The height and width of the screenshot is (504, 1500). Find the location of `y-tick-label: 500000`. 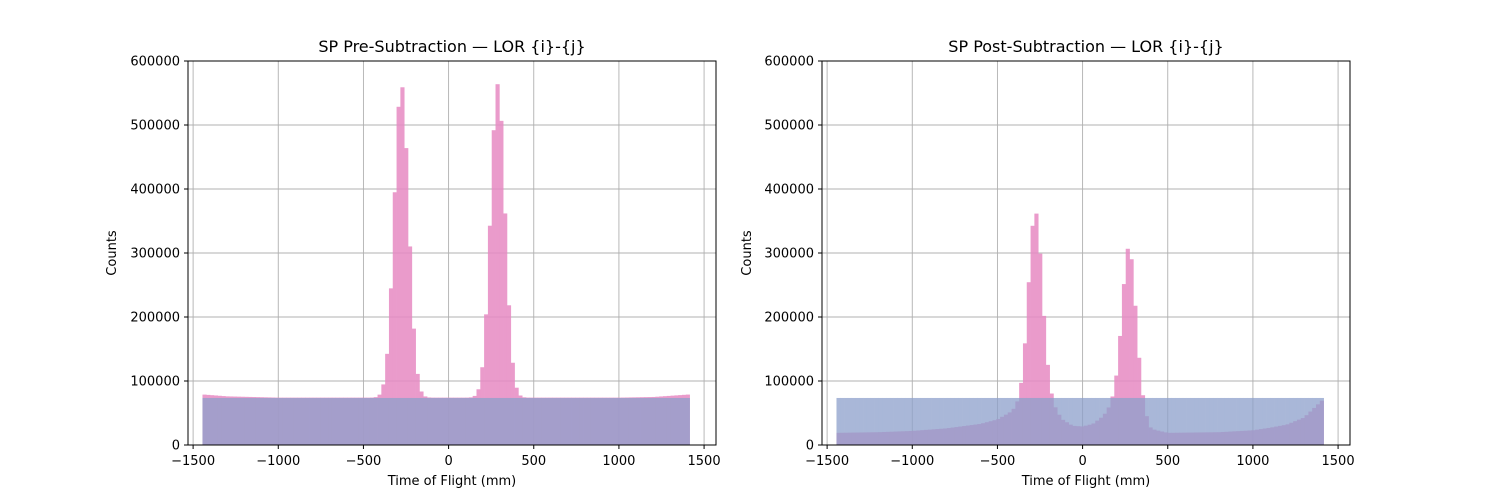

y-tick-label: 500000 is located at coordinates (155, 126).